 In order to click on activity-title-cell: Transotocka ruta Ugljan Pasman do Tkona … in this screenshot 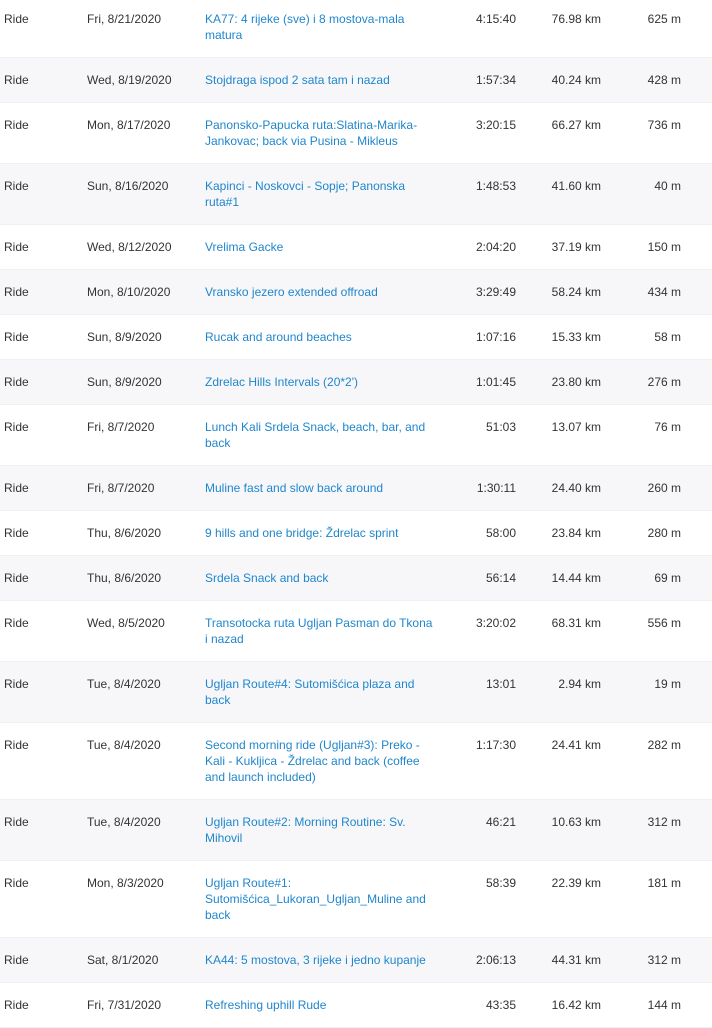, I will do `click(331, 631)`.